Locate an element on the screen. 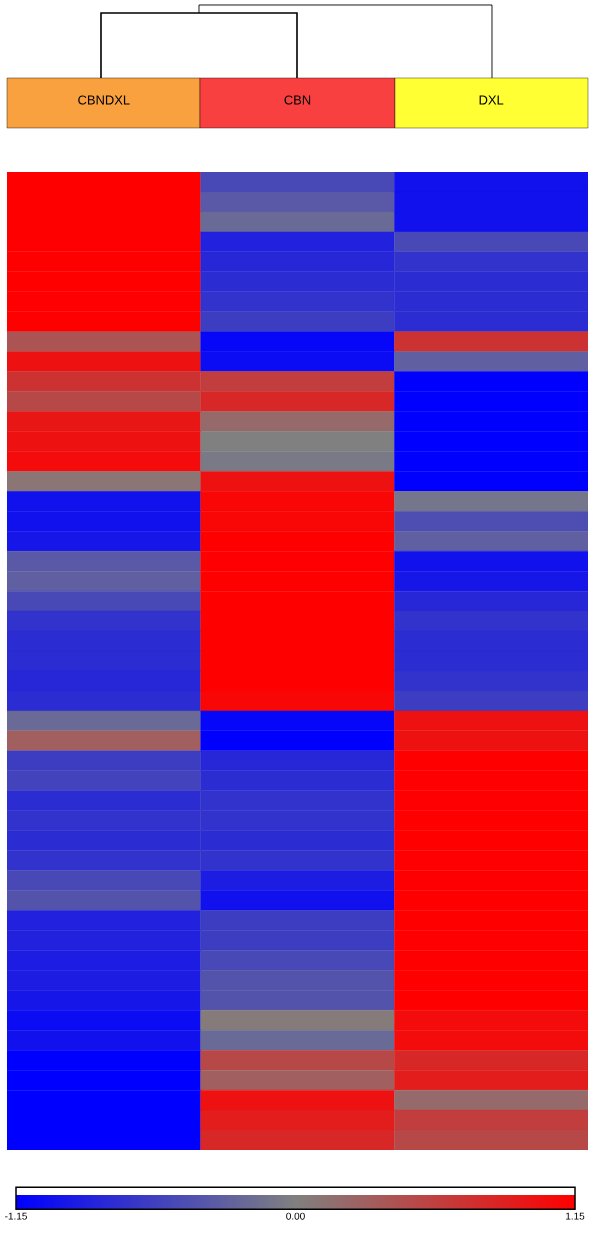  x-tick-label: CBNDXL is located at coordinates (104, 100).